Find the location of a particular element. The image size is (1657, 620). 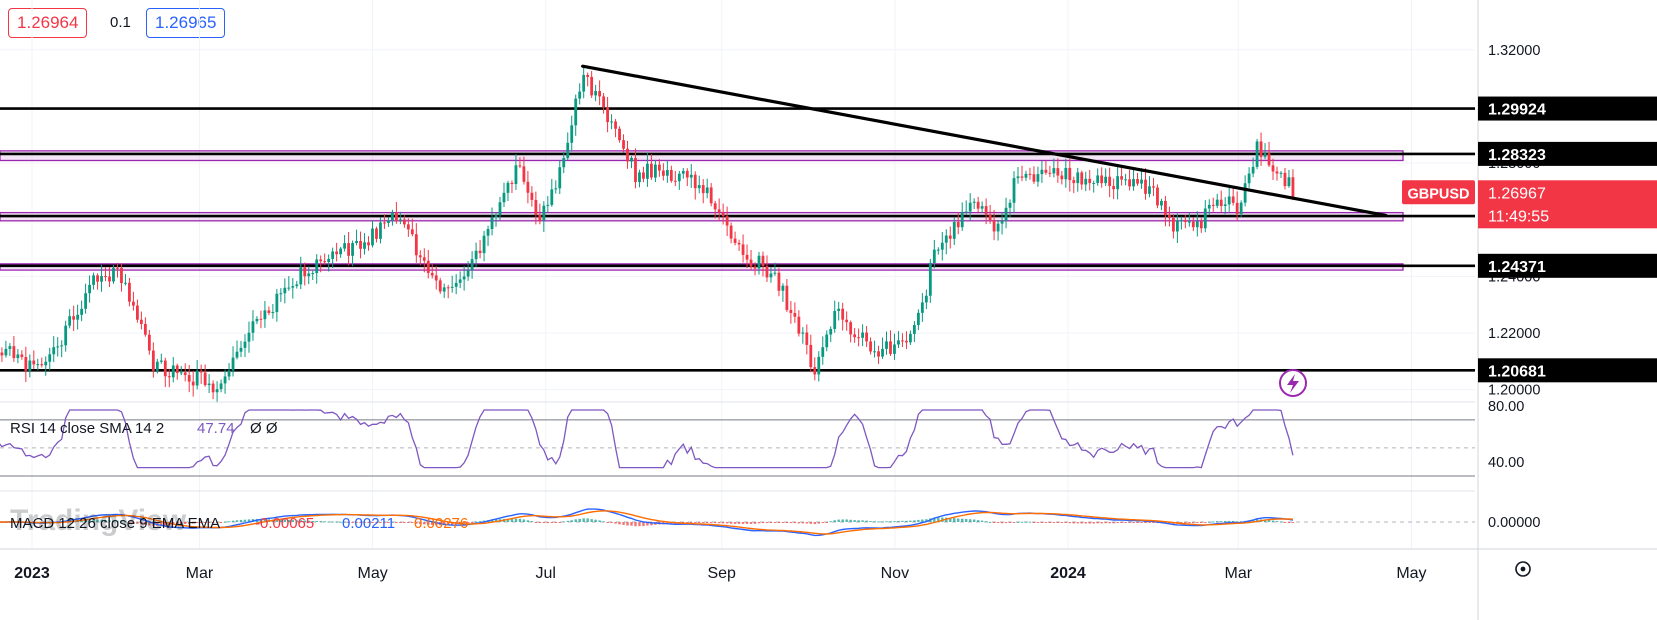

time-tick-label: Mar is located at coordinates (1239, 573).